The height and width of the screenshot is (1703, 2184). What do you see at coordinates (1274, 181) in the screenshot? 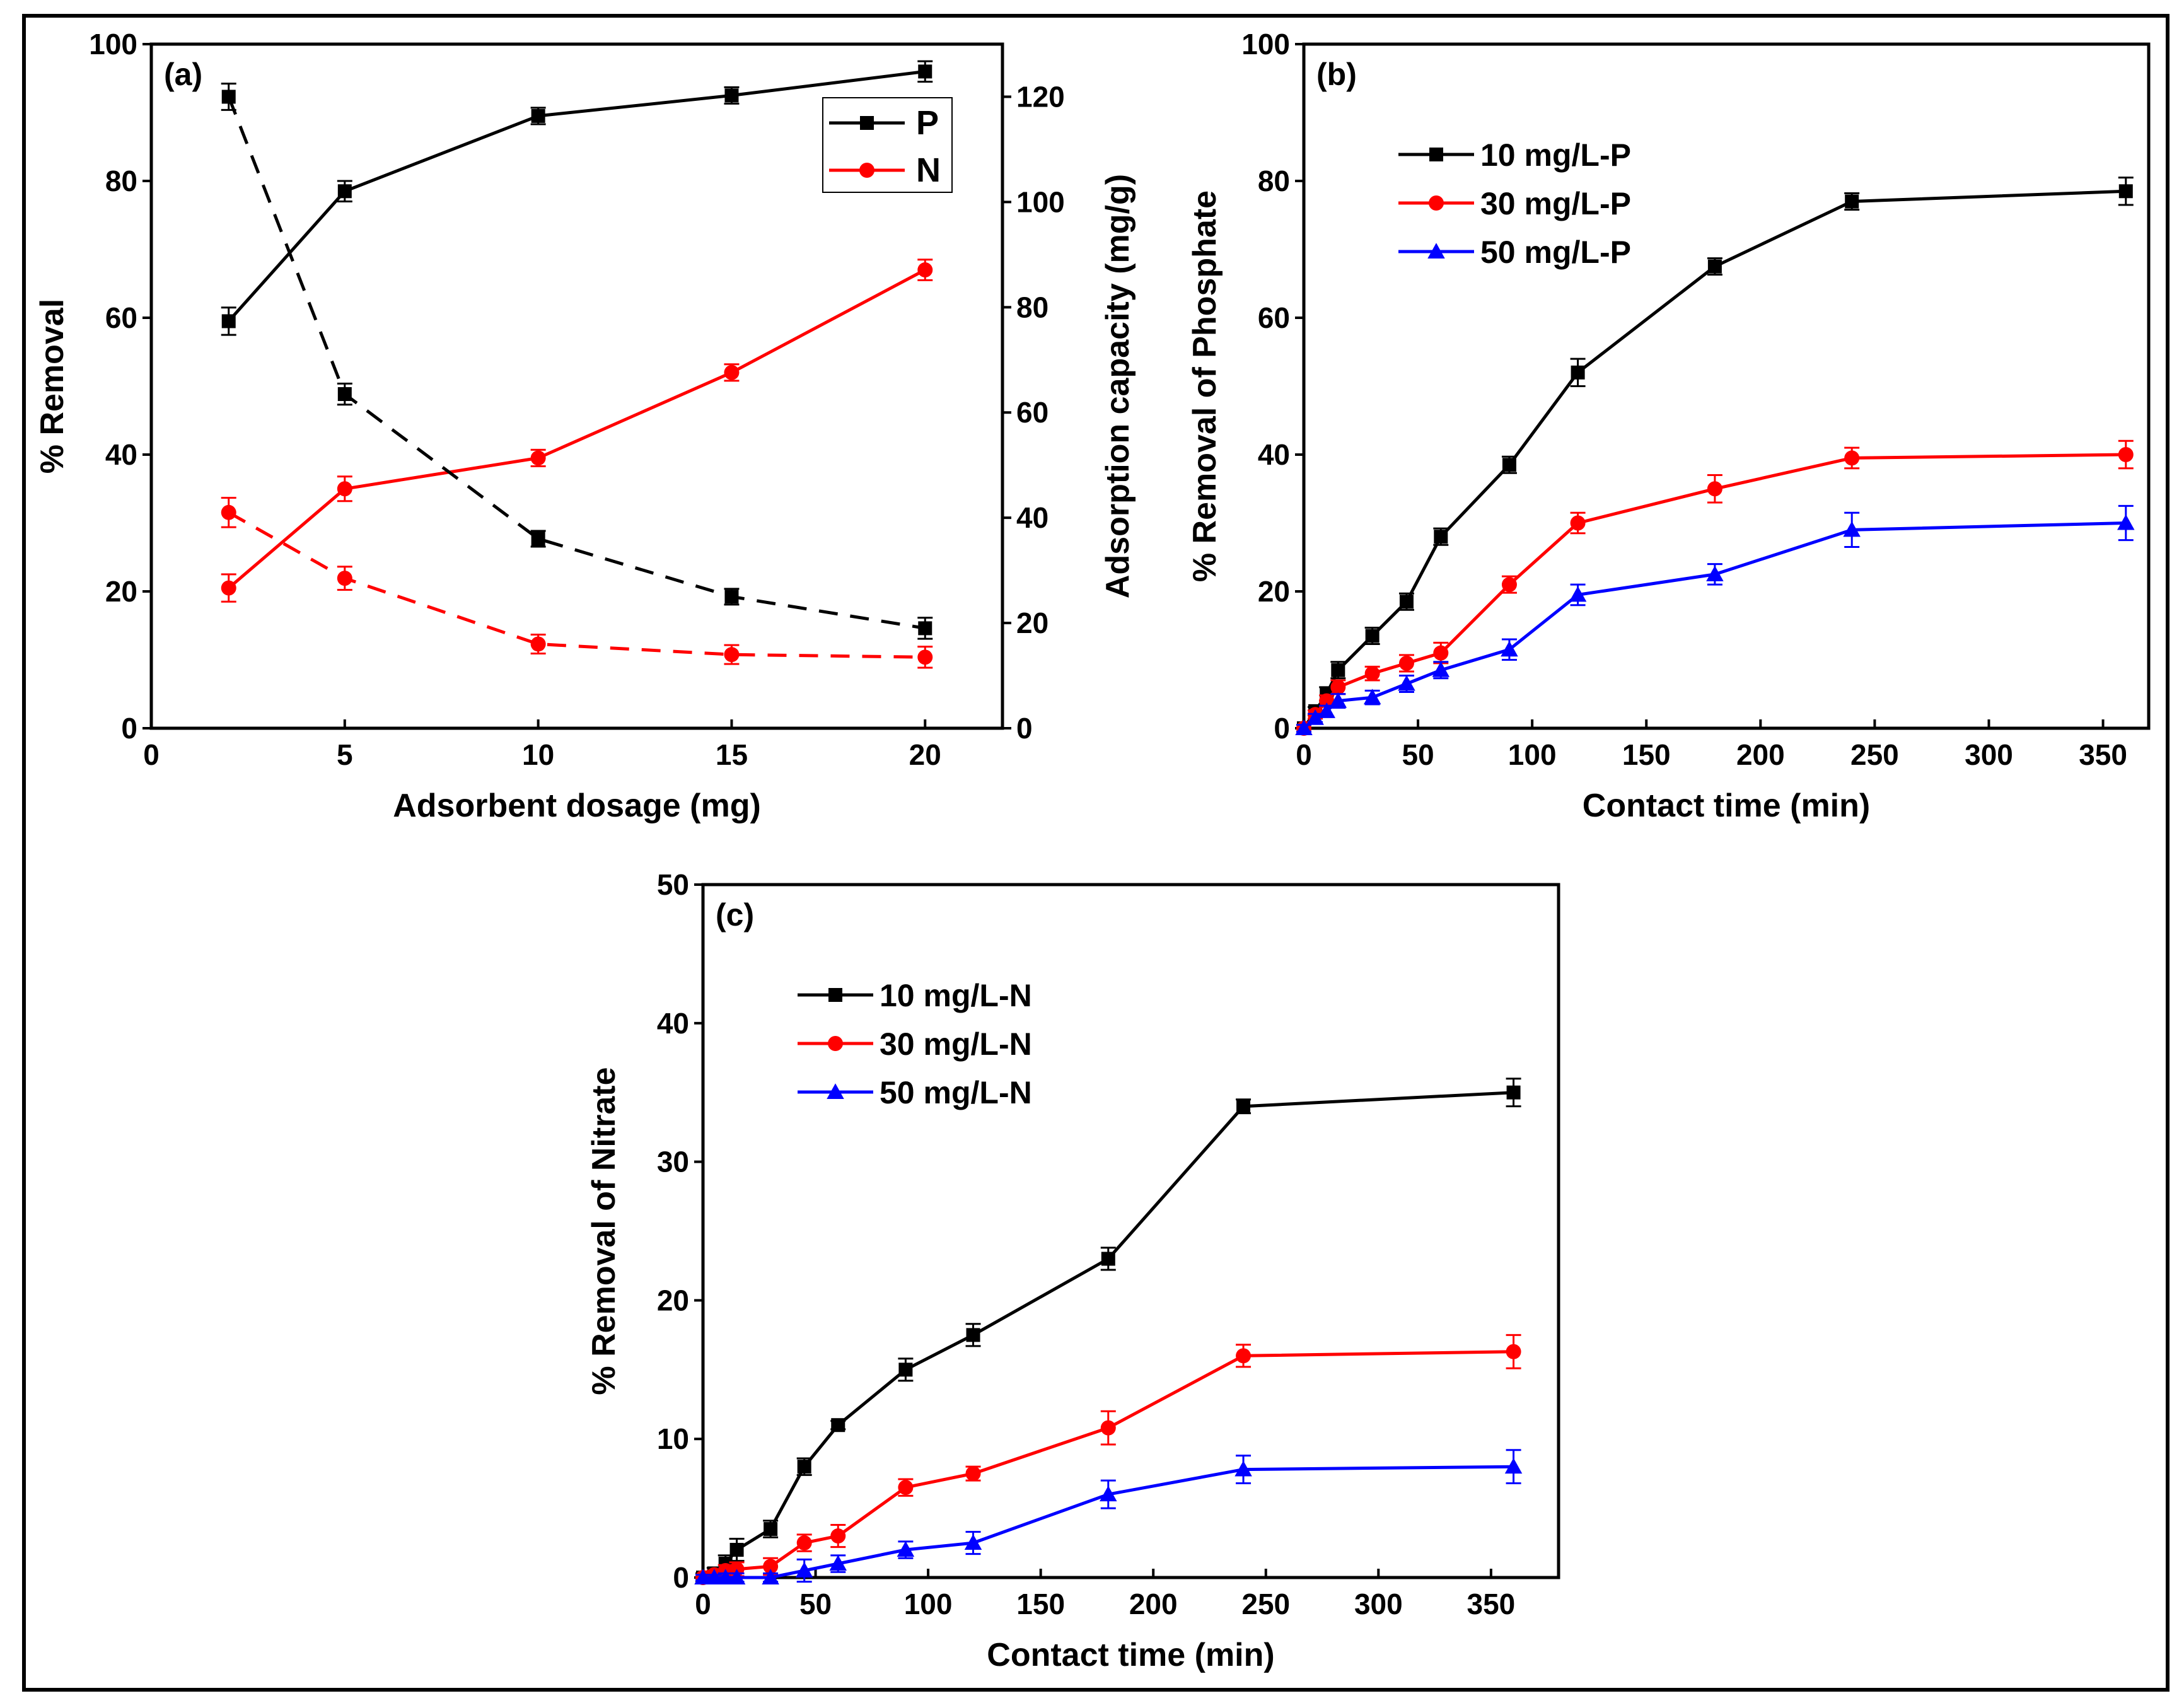
I see `y-tick-label: 80` at bounding box center [1274, 181].